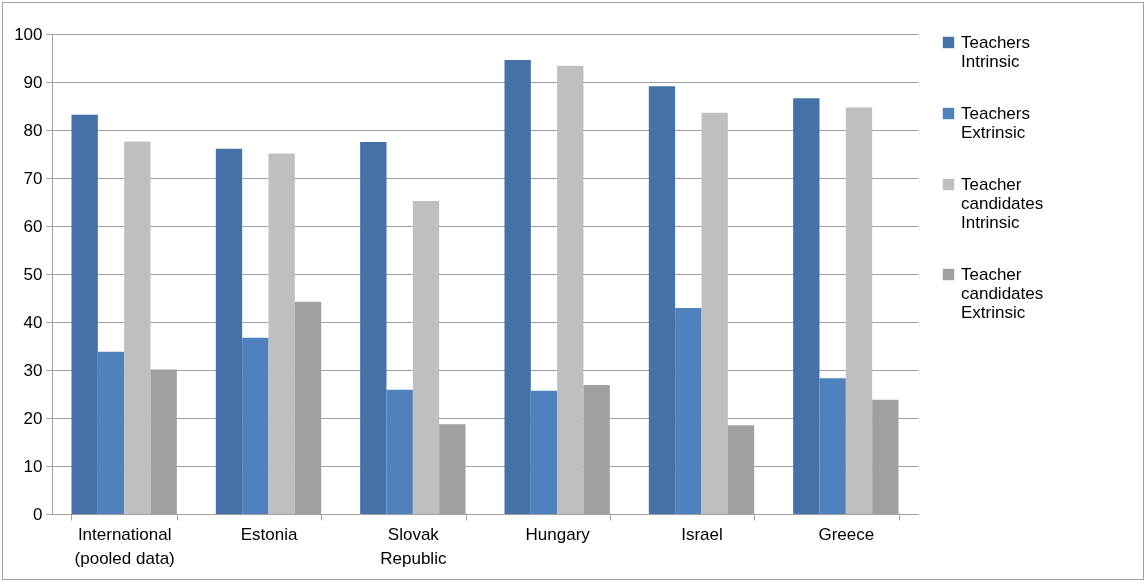 The width and height of the screenshot is (1148, 585). What do you see at coordinates (702, 534) in the screenshot?
I see `x-tick-label: Israel` at bounding box center [702, 534].